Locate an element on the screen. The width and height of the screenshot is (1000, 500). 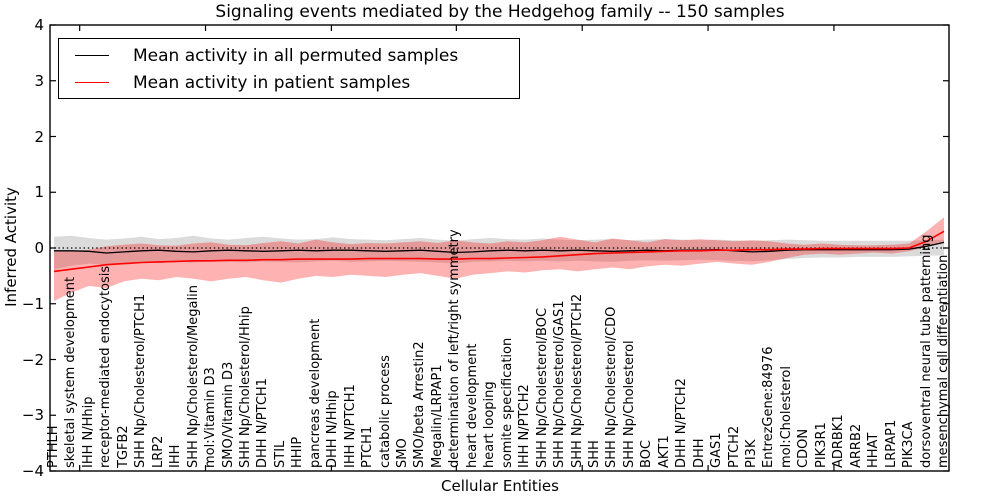
x-tick-label: IHH is located at coordinates (176, 456).